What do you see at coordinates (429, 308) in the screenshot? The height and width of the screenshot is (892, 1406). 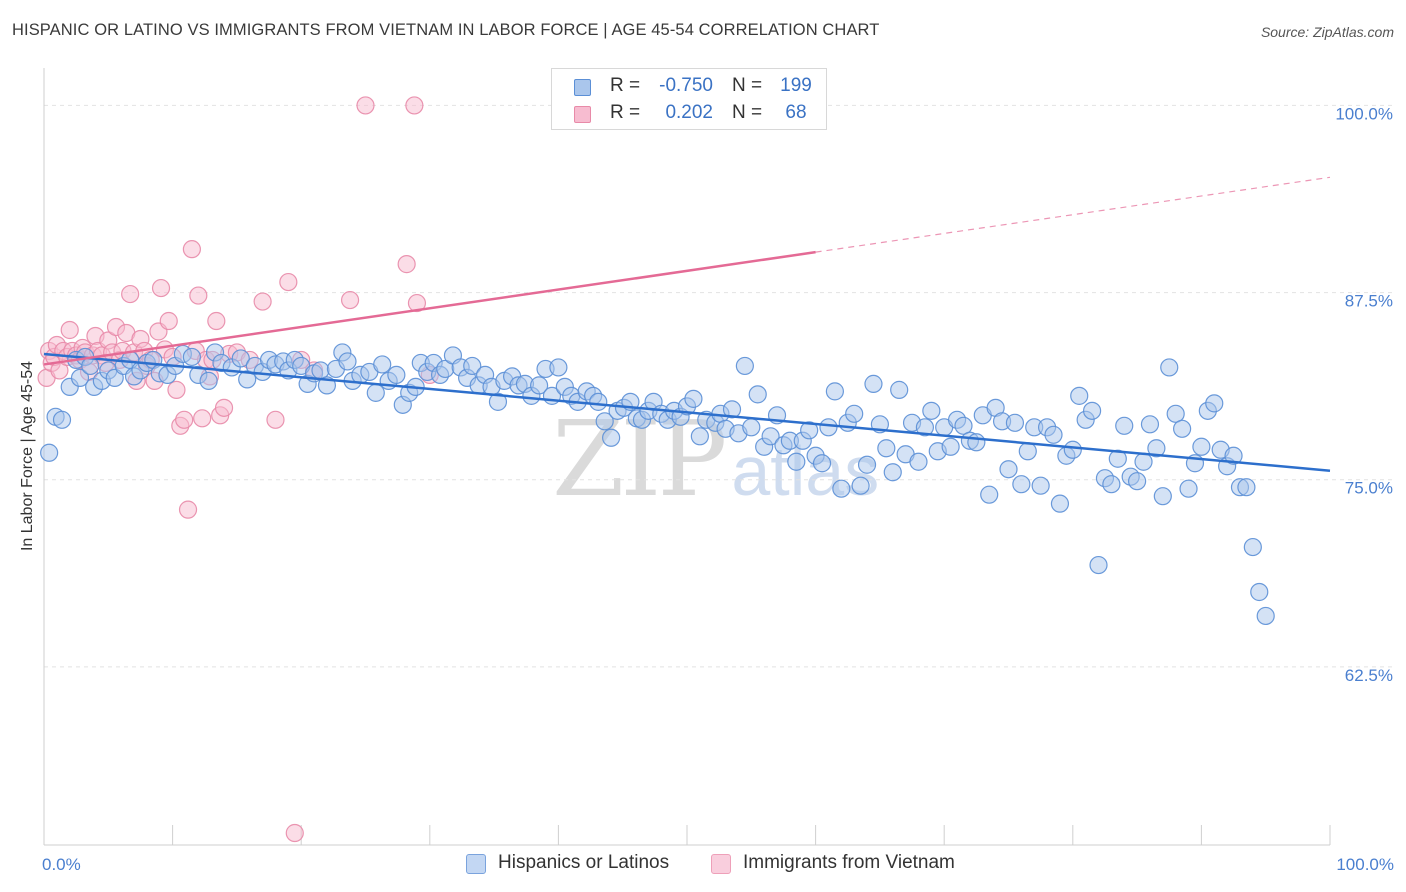 I see `trend-line-vietnam` at bounding box center [429, 308].